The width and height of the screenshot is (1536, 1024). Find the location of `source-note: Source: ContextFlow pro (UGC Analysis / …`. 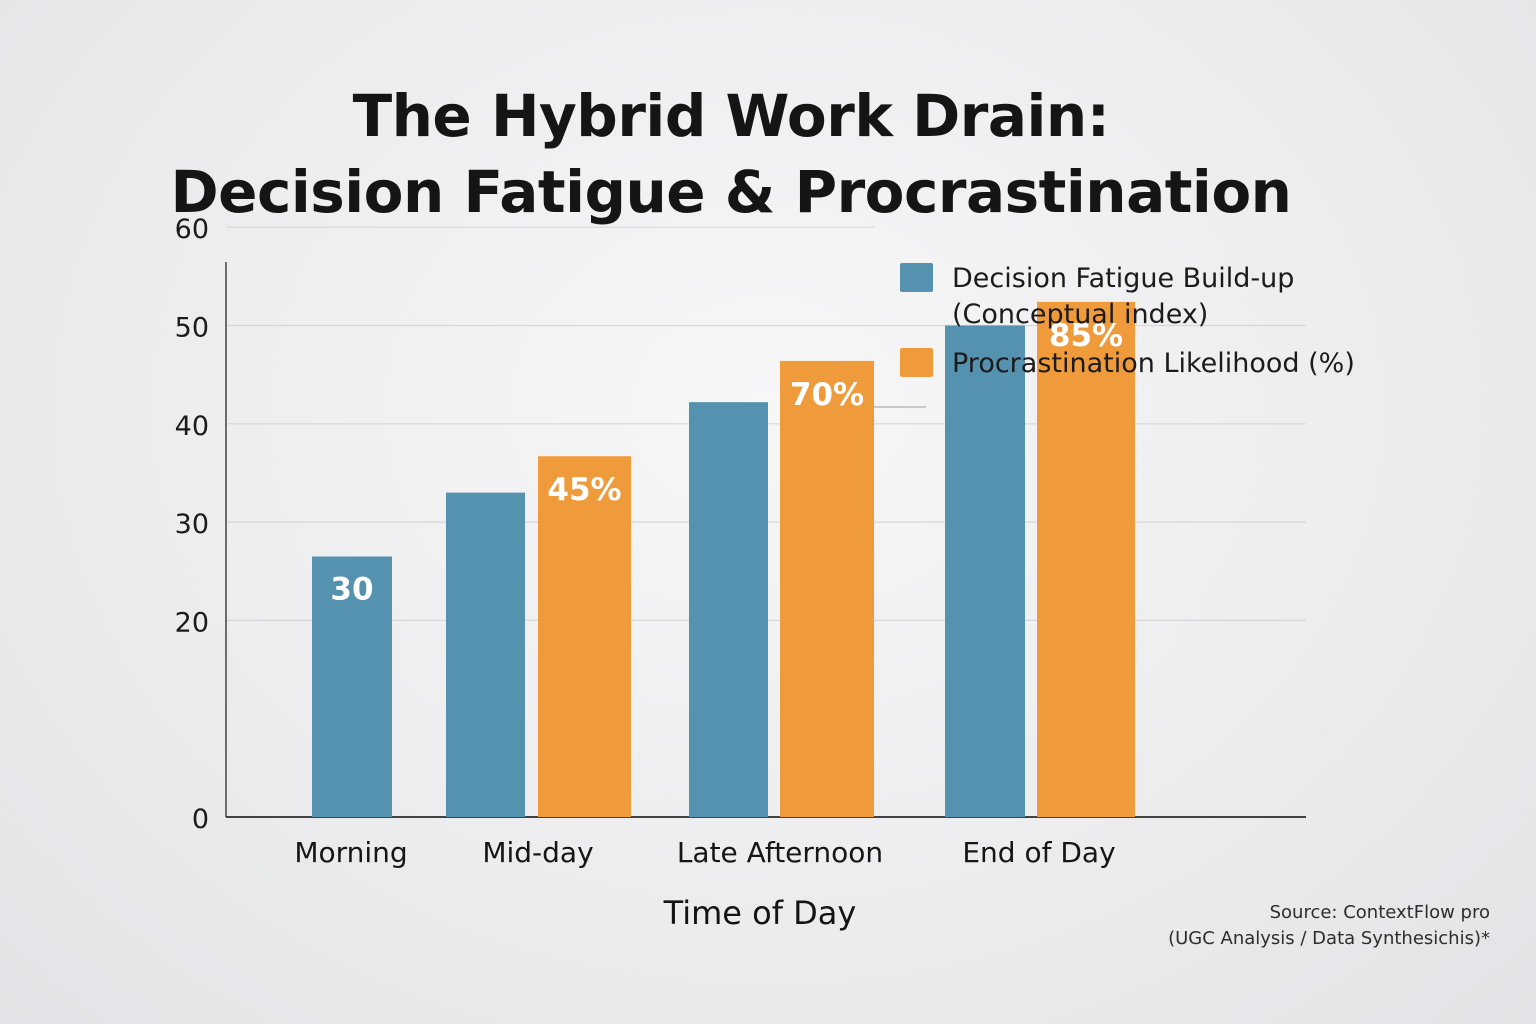

source-note: Source: ContextFlow pro (UGC Analysis / … is located at coordinates (1329, 926).